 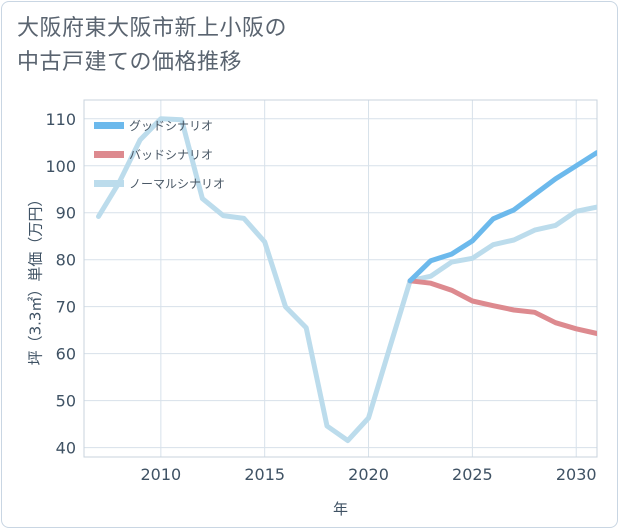 What do you see at coordinates (160, 474) in the screenshot?
I see `x-tick-label: 2010` at bounding box center [160, 474].